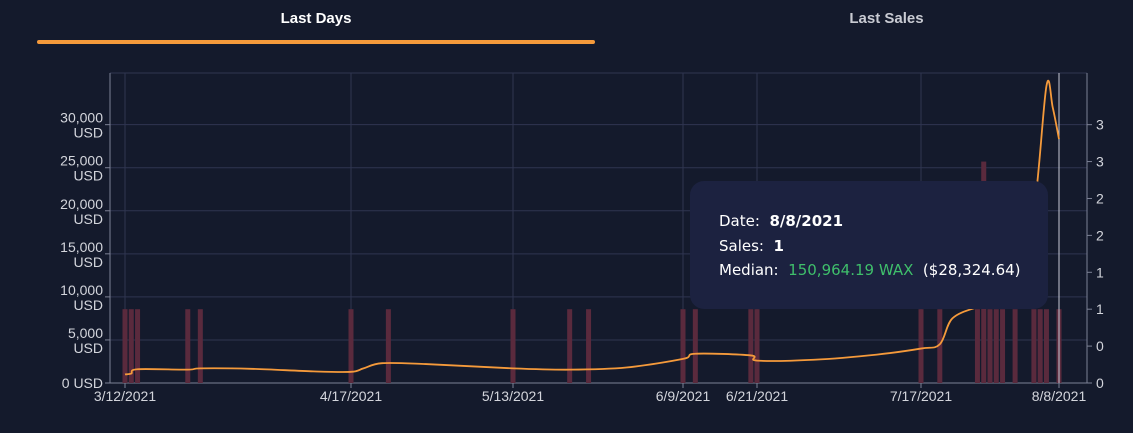 The width and height of the screenshot is (1133, 433). What do you see at coordinates (971, 270) in the screenshot?
I see `tooltip-median-usd: ($28,324.64)` at bounding box center [971, 270].